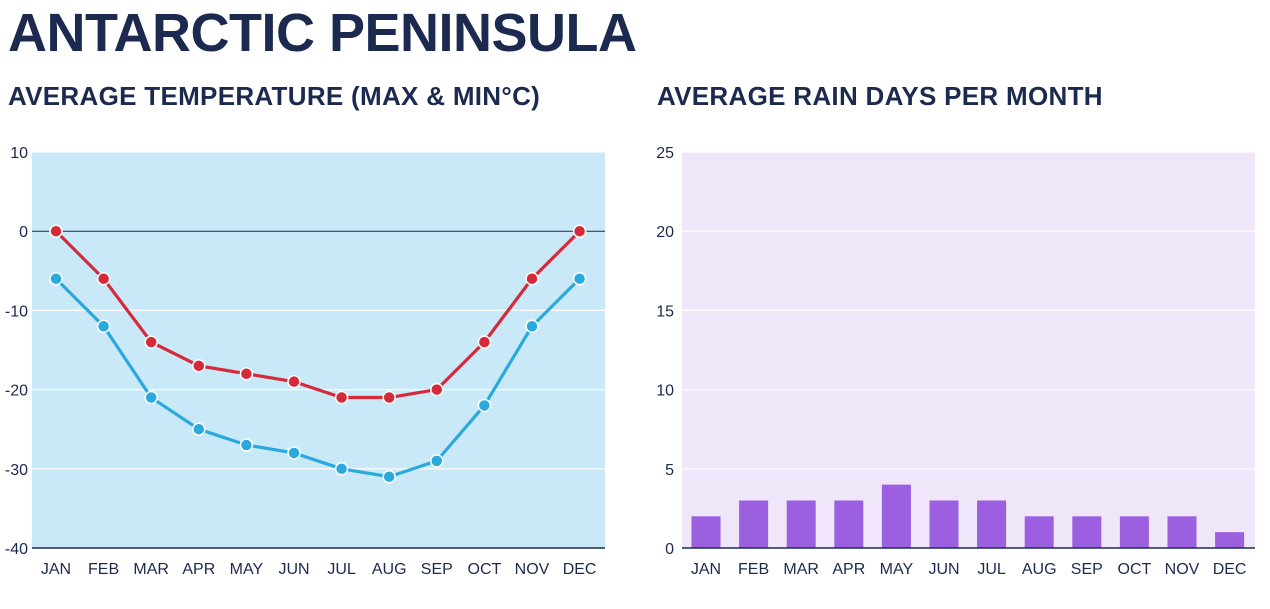 The image size is (1270, 609). What do you see at coordinates (896, 516) in the screenshot?
I see `bar-may` at bounding box center [896, 516].